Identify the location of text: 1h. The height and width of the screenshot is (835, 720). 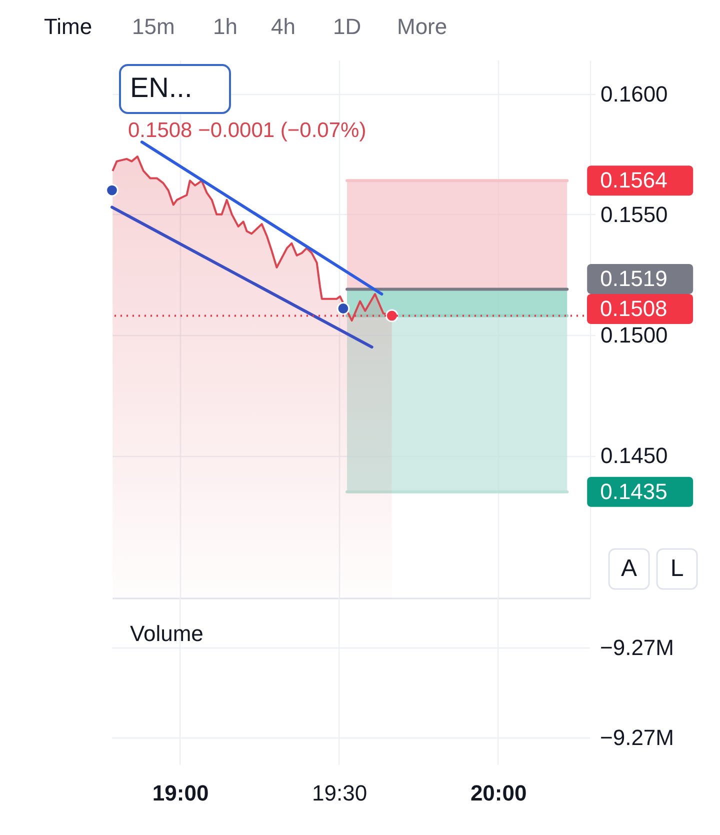
(225, 26).